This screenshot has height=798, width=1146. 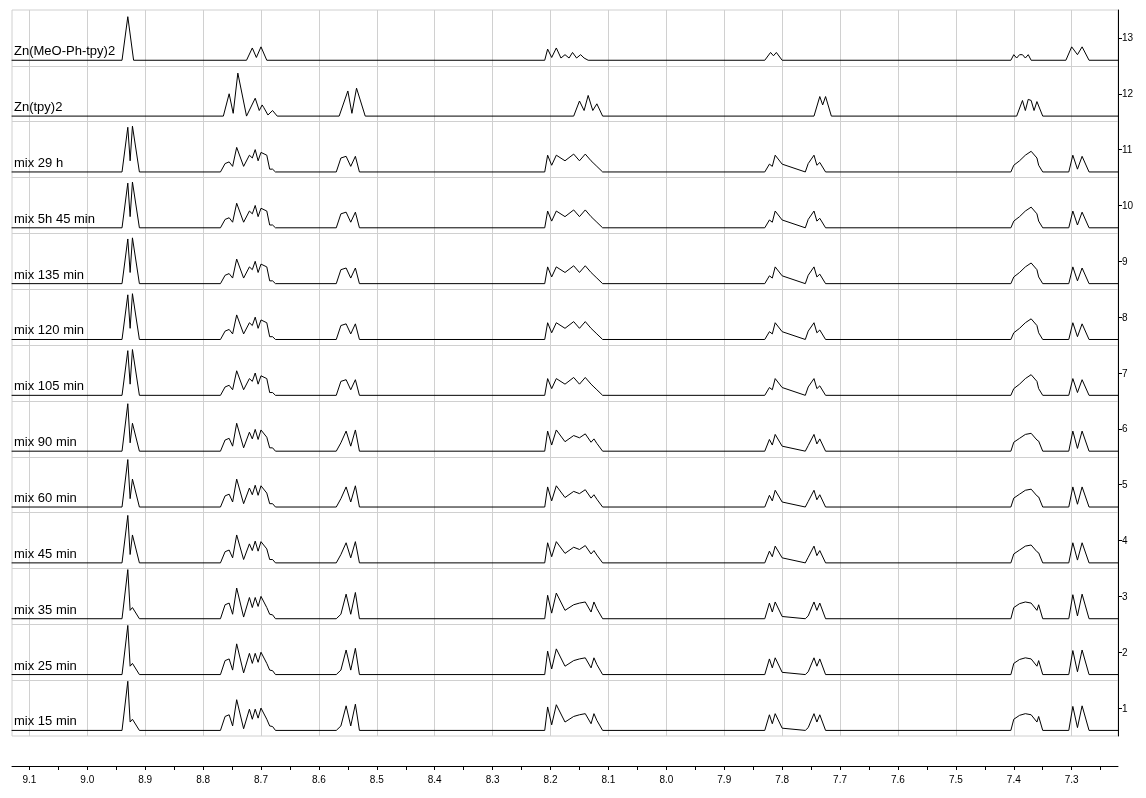 I want to click on series-label: mix 120 min, so click(x=49, y=330).